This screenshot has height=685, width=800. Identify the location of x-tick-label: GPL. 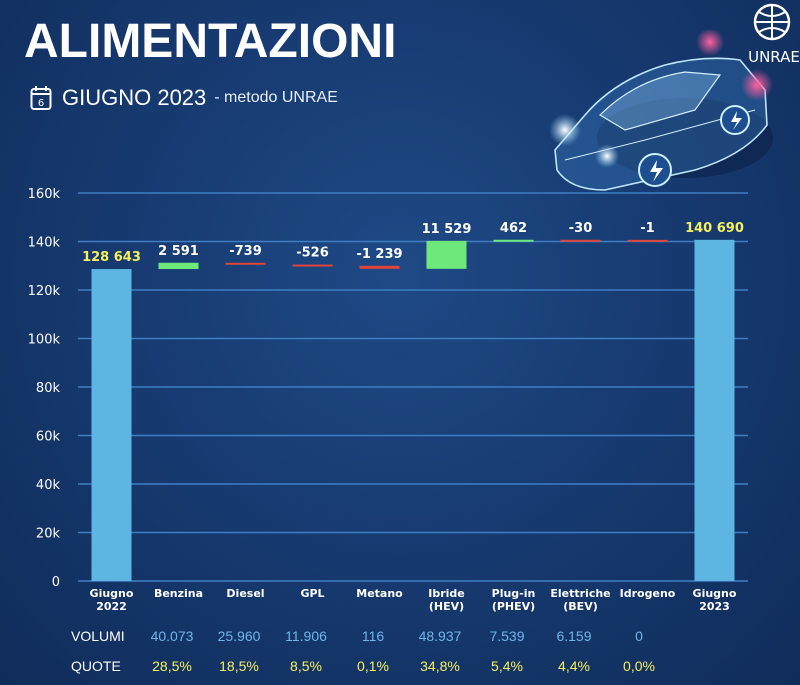
(312, 593).